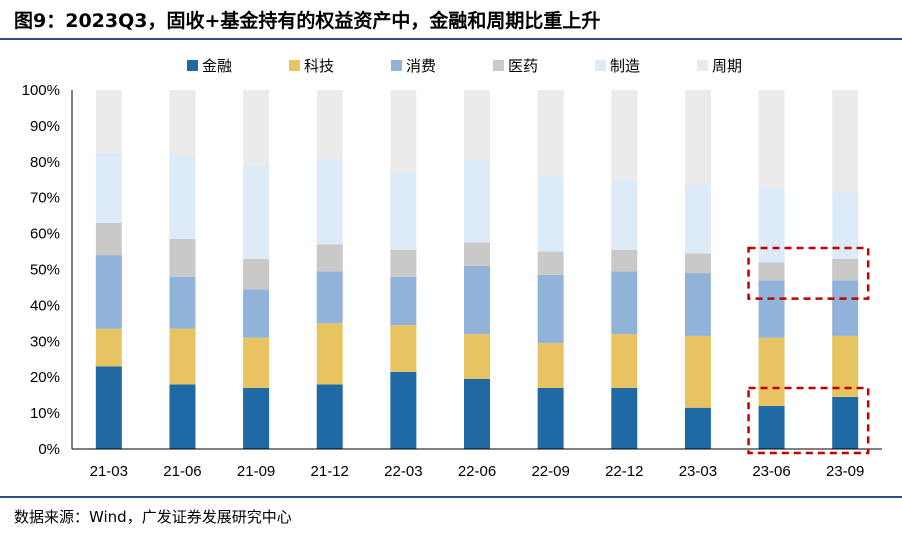 The image size is (902, 544). Describe the element at coordinates (45, 377) in the screenshot. I see `y-tick-label-2: 20%` at that location.